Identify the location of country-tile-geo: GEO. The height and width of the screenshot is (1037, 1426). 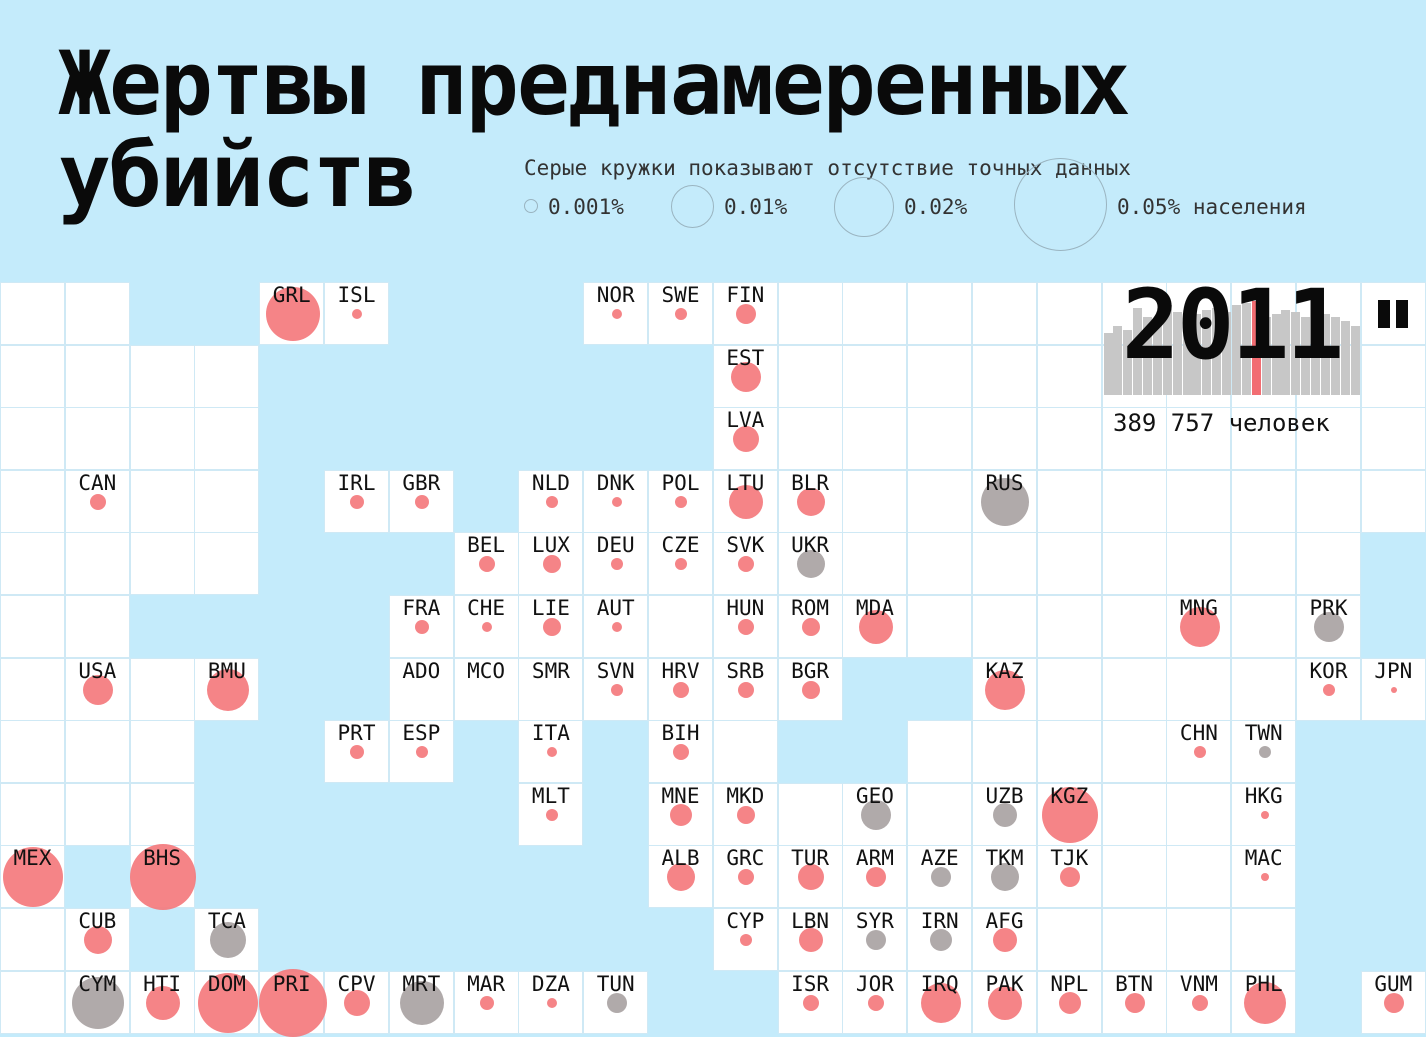
(875, 814).